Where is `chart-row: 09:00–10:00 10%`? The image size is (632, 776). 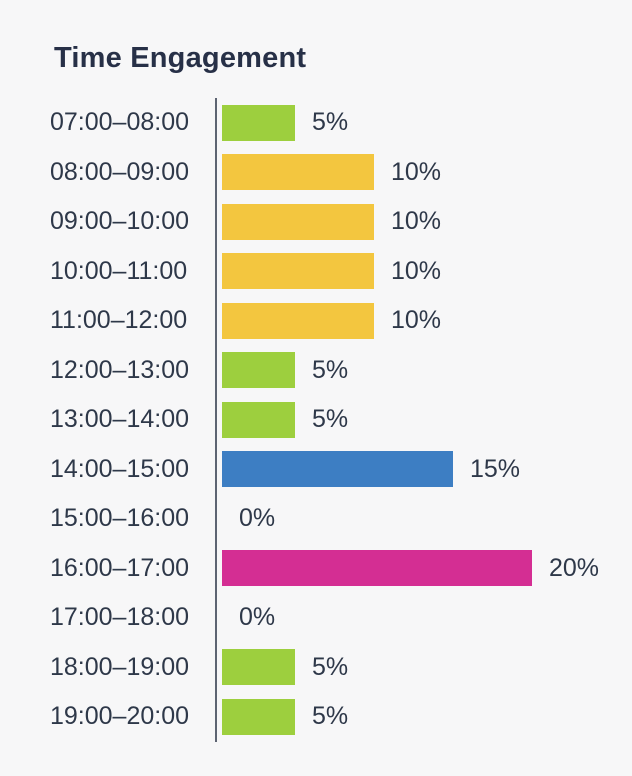
chart-row: 09:00–10:00 10% is located at coordinates (316, 222).